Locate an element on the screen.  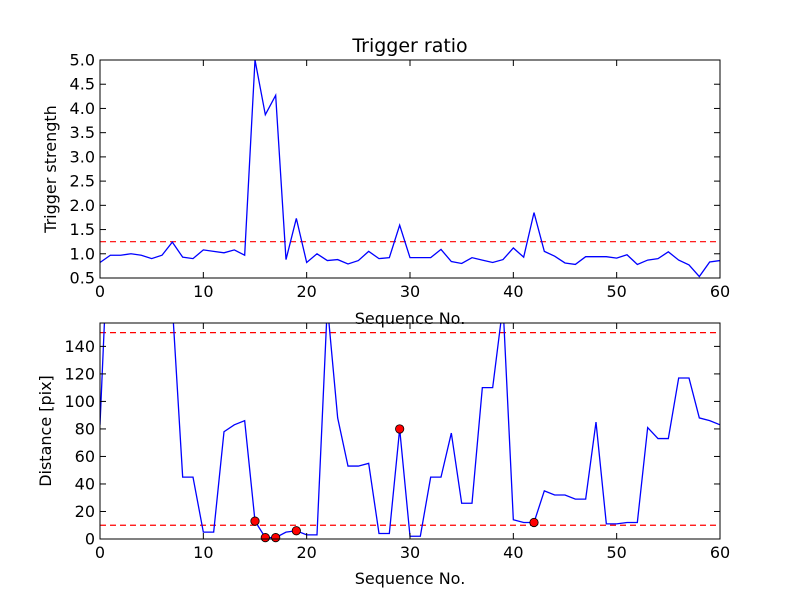
y-tick-label: 80 is located at coordinates (85, 428).